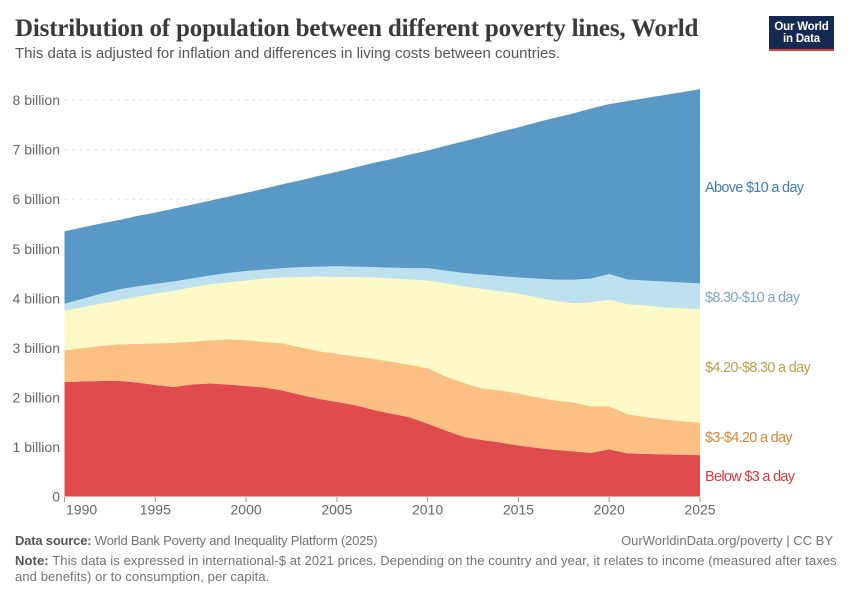 The width and height of the screenshot is (850, 600). What do you see at coordinates (36, 150) in the screenshot?
I see `svg-text: 7 billion` at bounding box center [36, 150].